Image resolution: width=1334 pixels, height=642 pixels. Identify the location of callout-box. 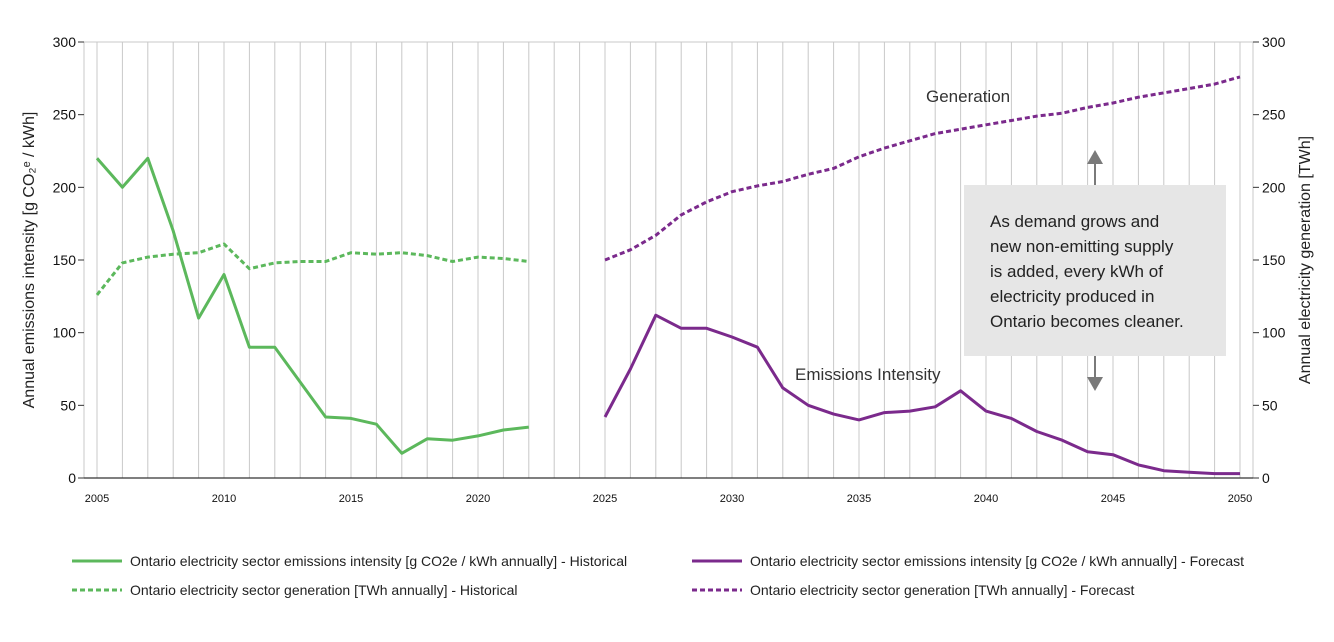
(1095, 270).